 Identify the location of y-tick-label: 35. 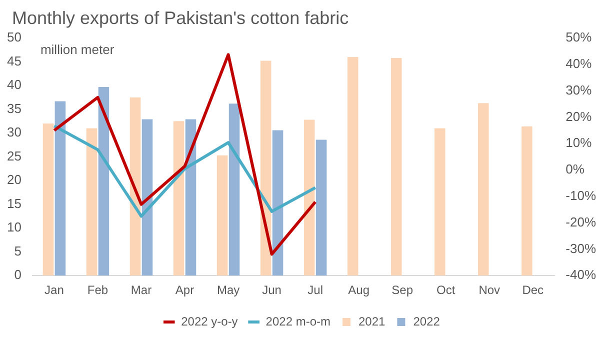
(14, 108).